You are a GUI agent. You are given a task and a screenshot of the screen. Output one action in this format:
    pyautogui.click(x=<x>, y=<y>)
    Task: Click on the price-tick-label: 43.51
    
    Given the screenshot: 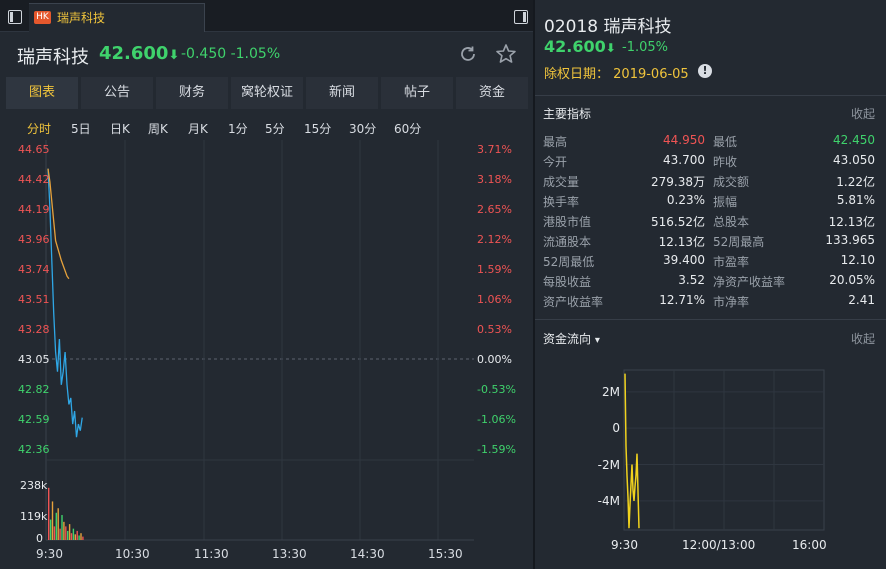 What is the action you would take?
    pyautogui.click(x=34, y=299)
    